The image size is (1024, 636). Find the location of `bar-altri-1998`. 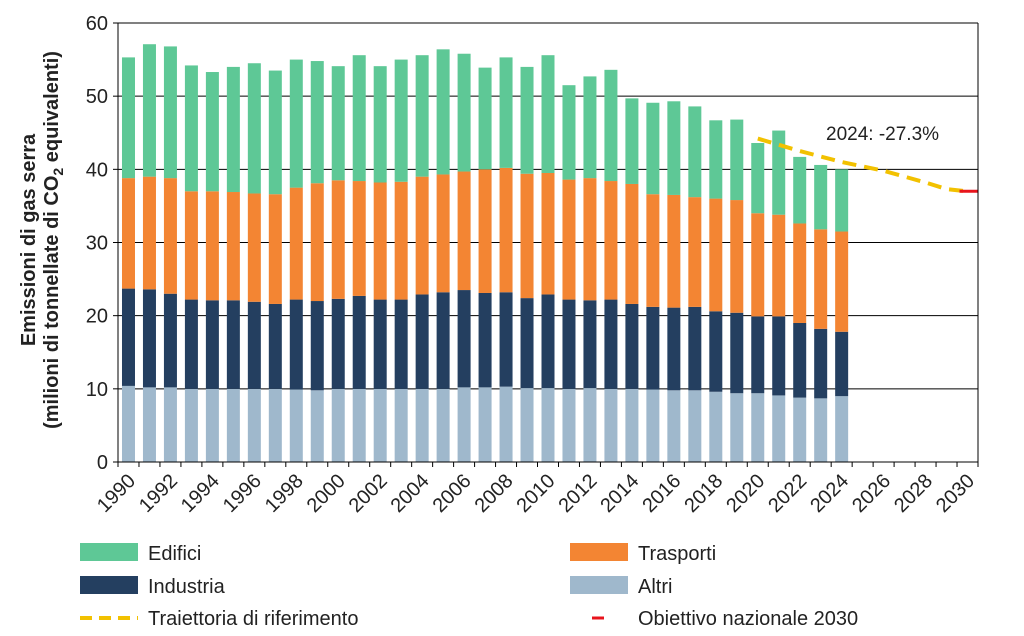

bar-altri-1998 is located at coordinates (296, 425).